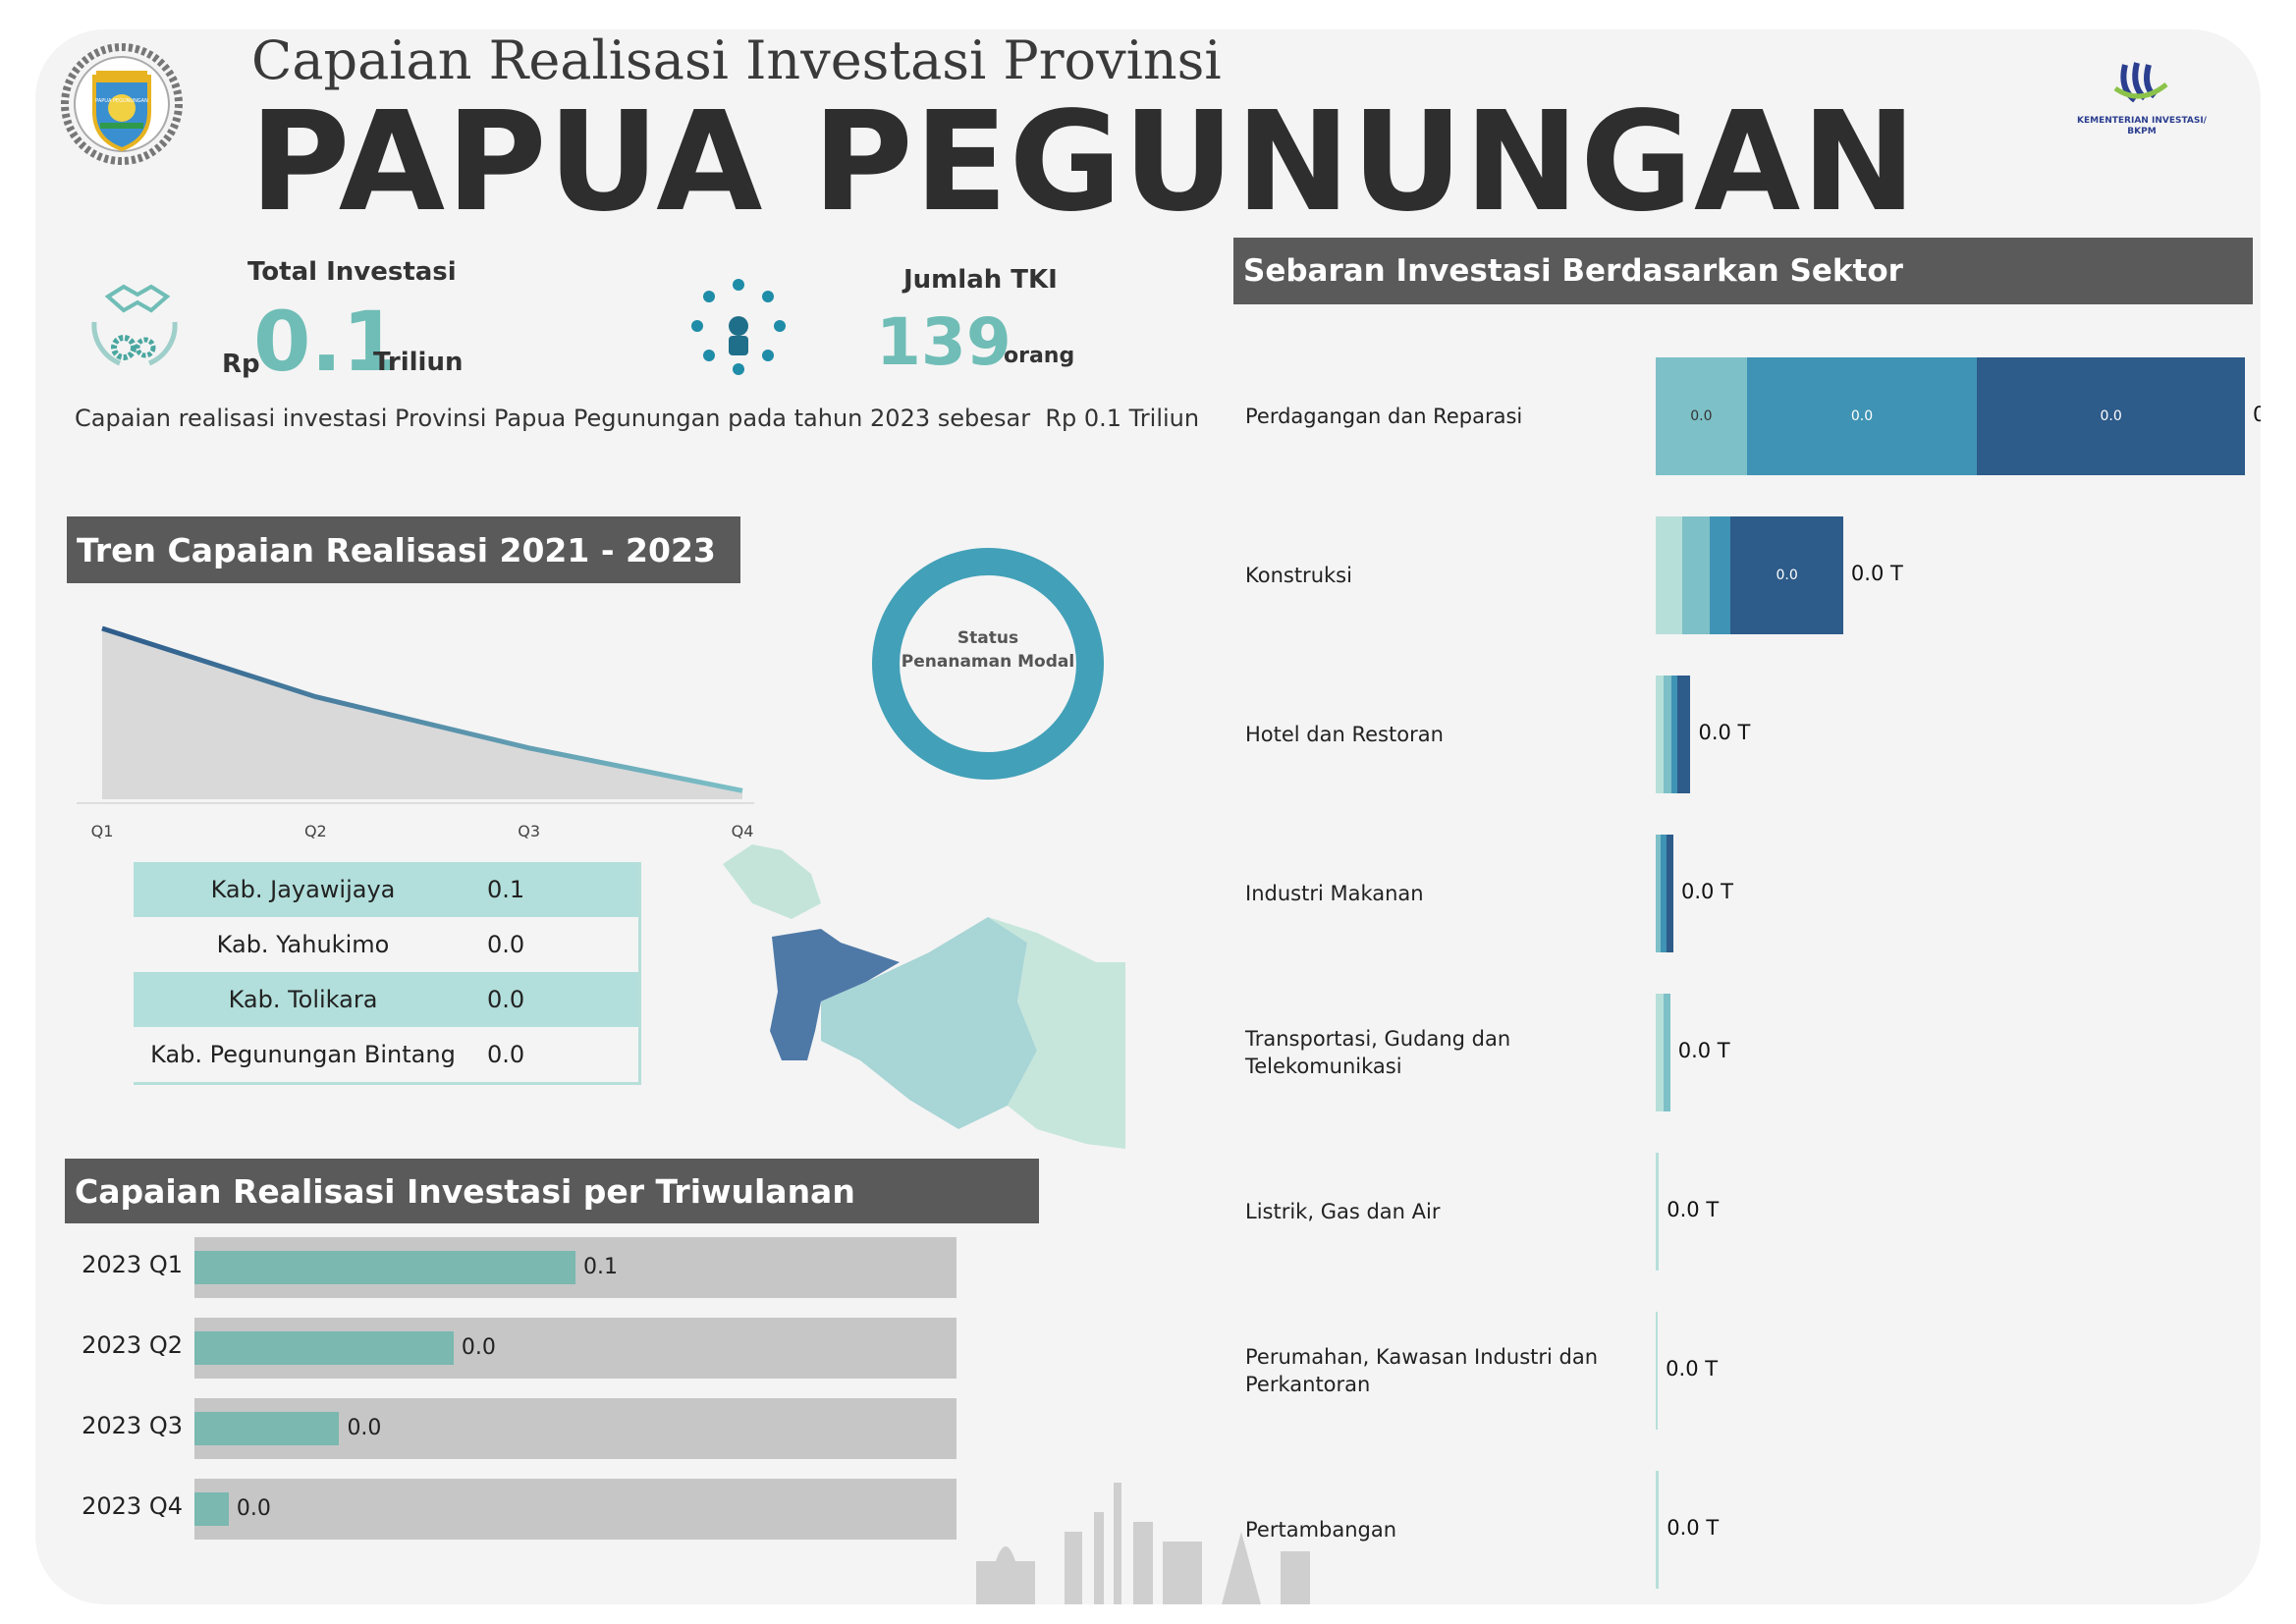 This screenshot has height=1624, width=2296. What do you see at coordinates (929, 1023) in the screenshot?
I see `map-region-yahukimo` at bounding box center [929, 1023].